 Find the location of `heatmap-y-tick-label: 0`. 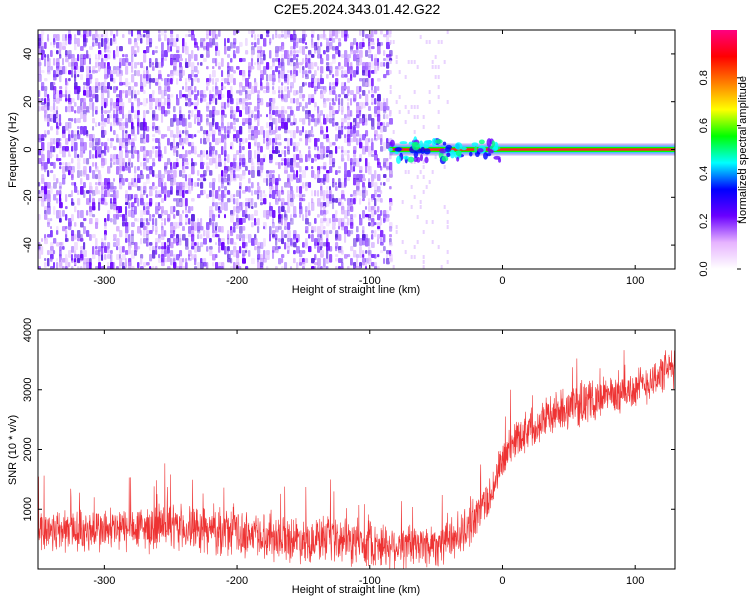

heatmap-y-tick-label: 0 is located at coordinates (28, 149).